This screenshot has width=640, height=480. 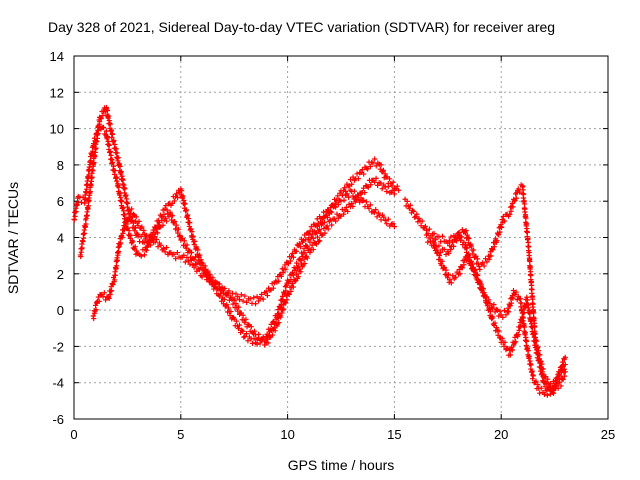 What do you see at coordinates (60, 274) in the screenshot?
I see `y-tick-label: 2` at bounding box center [60, 274].